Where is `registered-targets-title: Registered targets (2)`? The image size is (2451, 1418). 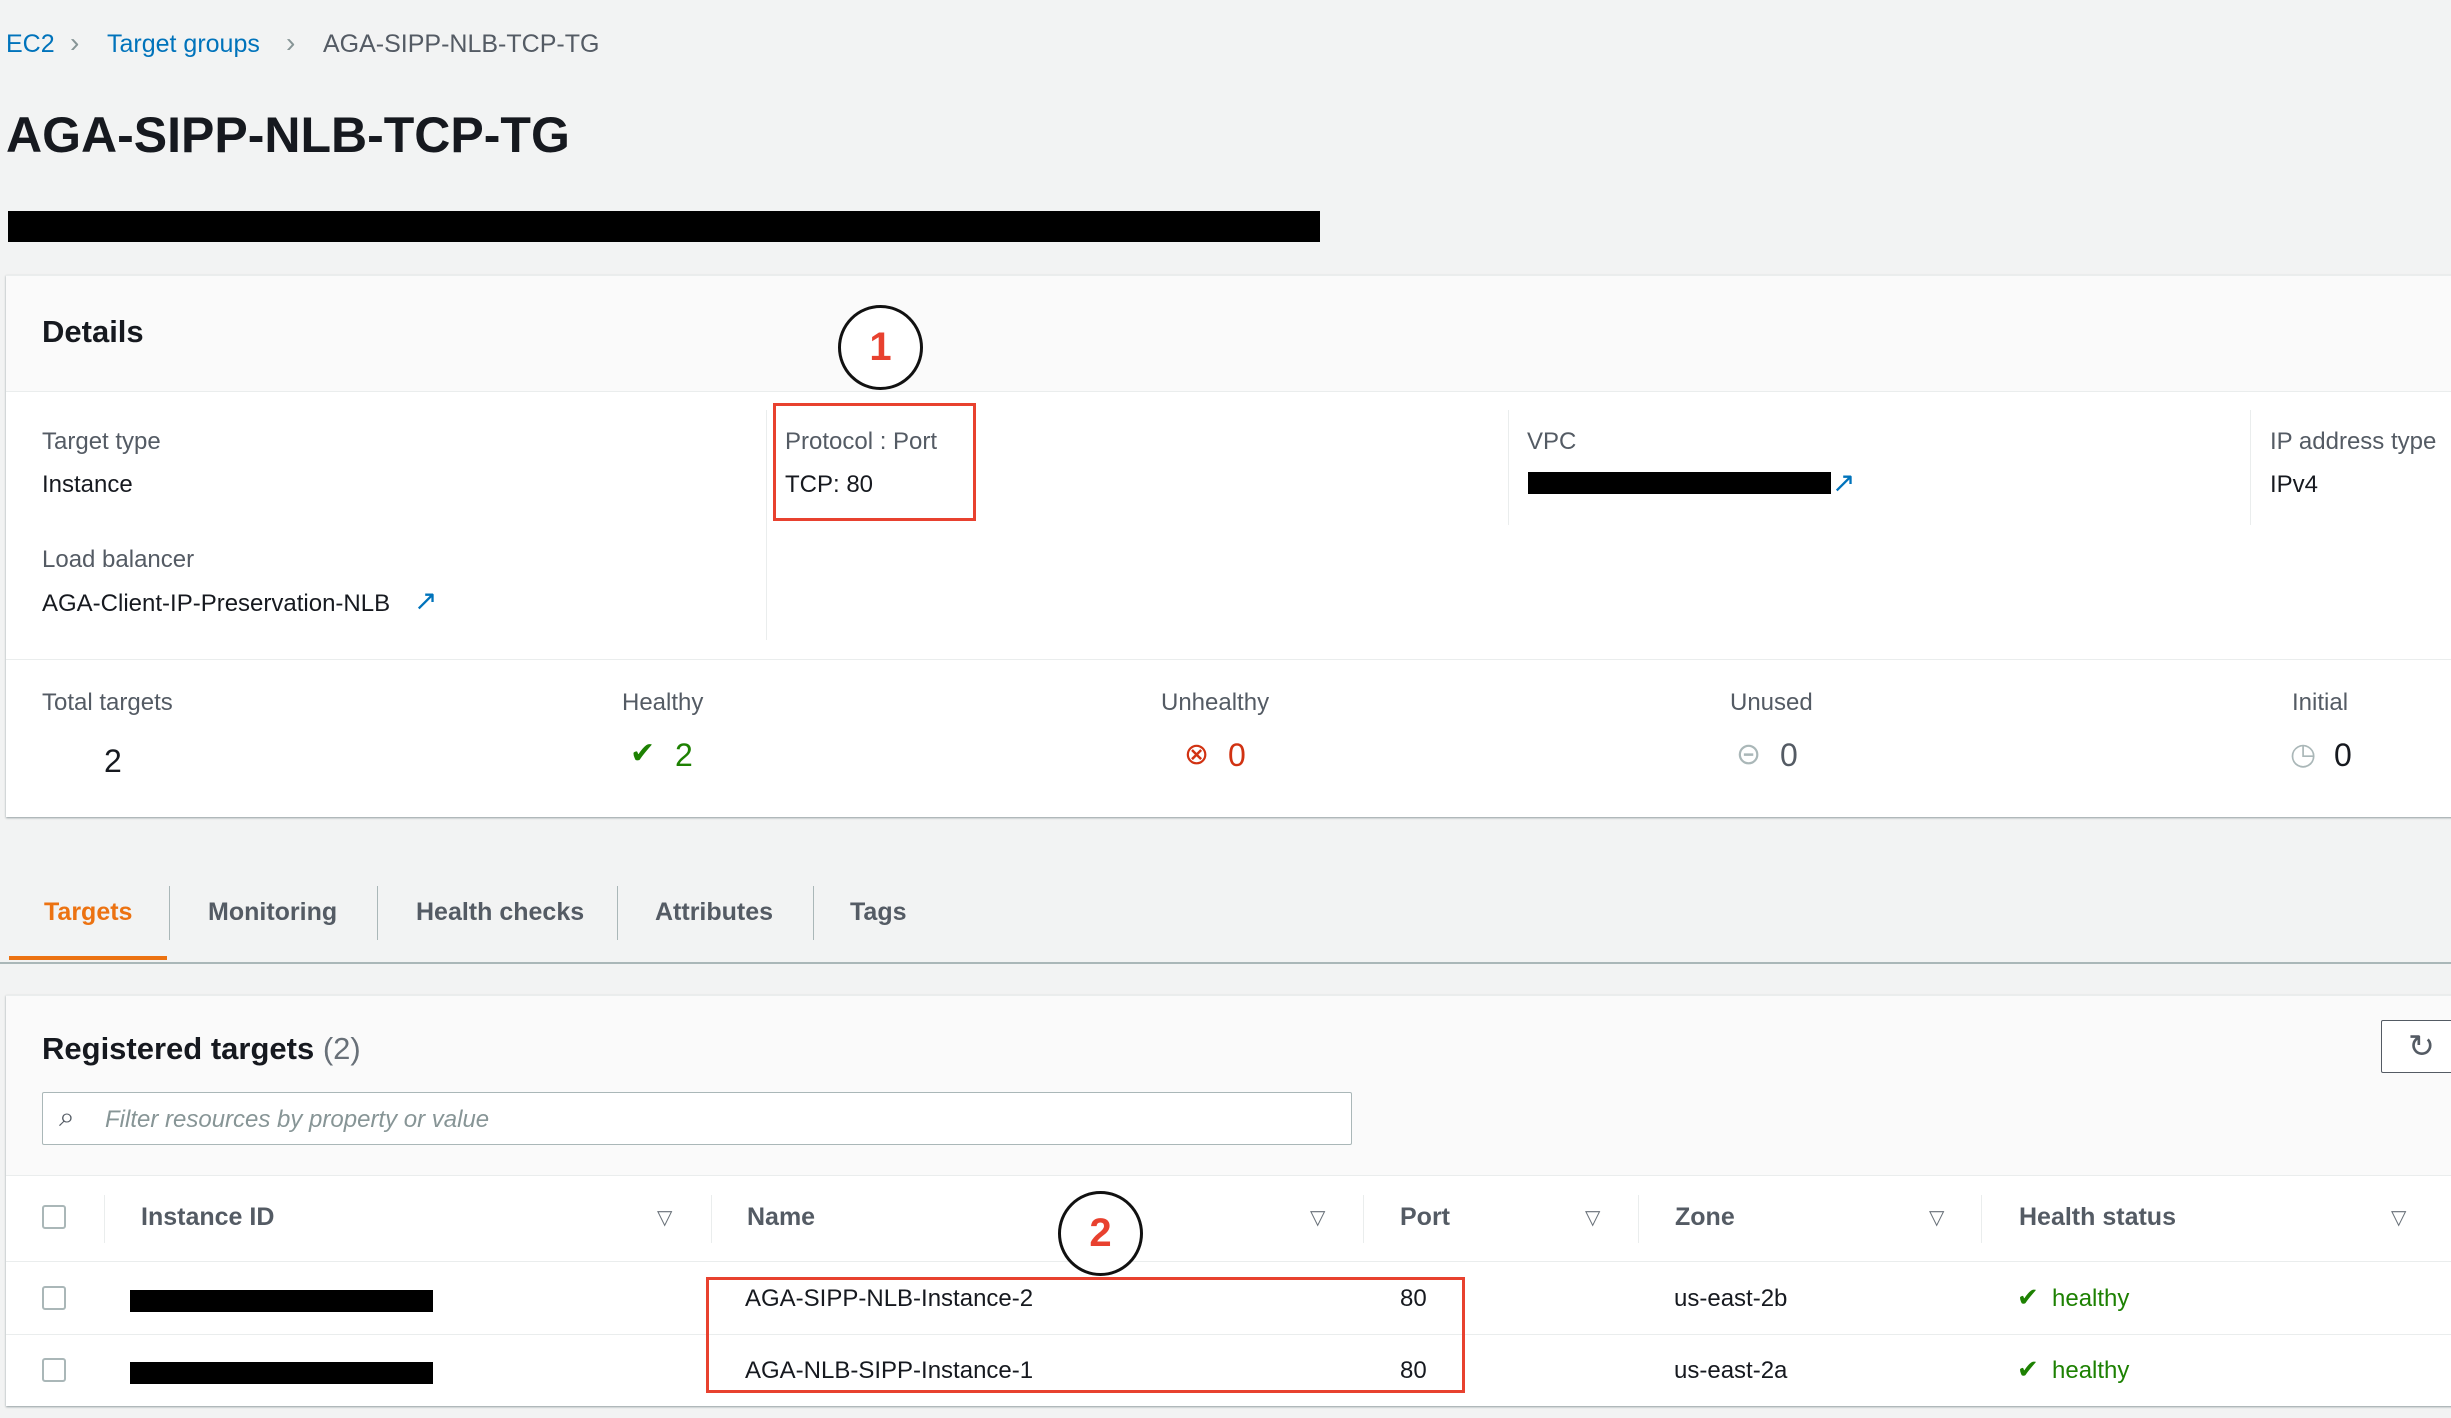 registered-targets-title: Registered targets (2) is located at coordinates (201, 1049).